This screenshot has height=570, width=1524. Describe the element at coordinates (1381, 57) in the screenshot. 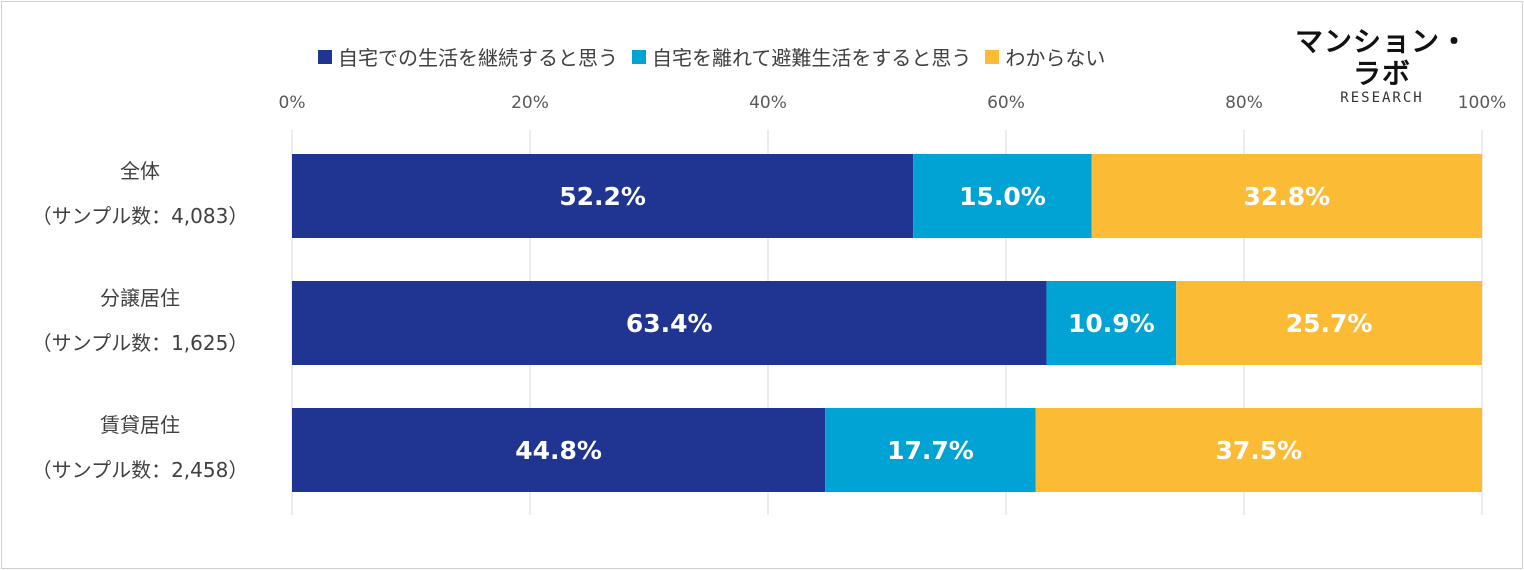

I see `logo-text: マンション・ラボ` at that location.